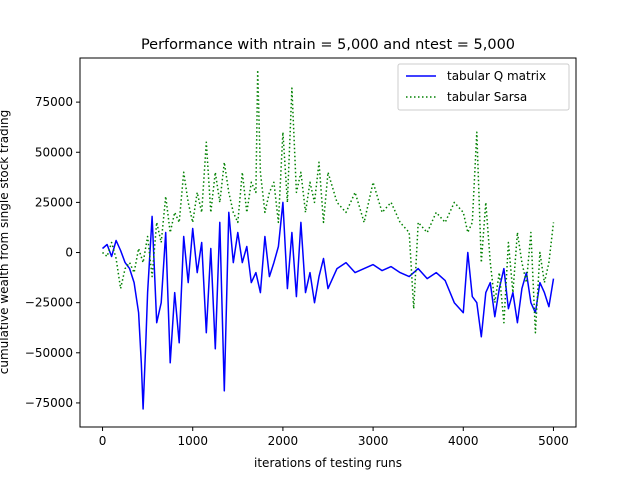  I want to click on x-tick-label: 1000, so click(192, 441).